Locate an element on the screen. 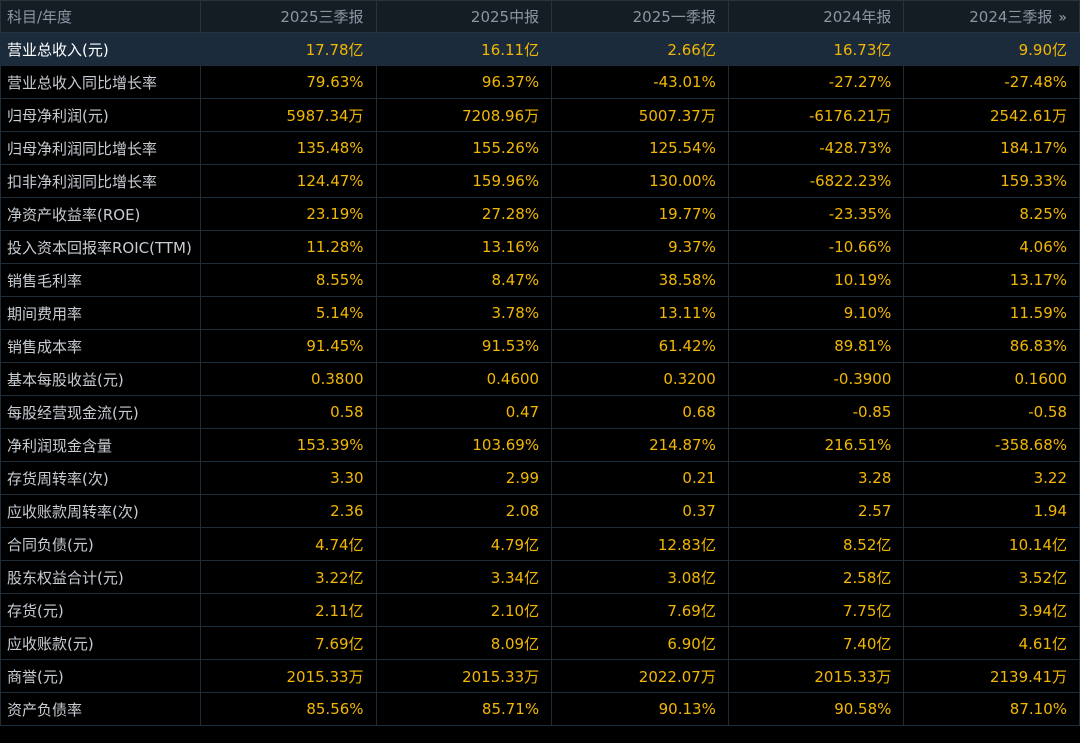  row-label: 资产负债率 is located at coordinates (100, 709).